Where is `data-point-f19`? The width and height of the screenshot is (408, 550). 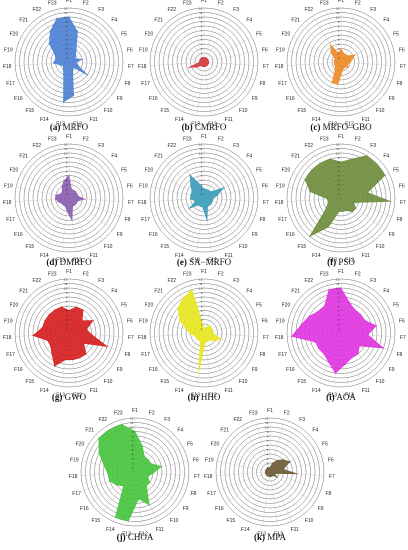
data-point-f19 is located at coordinates (310, 191).